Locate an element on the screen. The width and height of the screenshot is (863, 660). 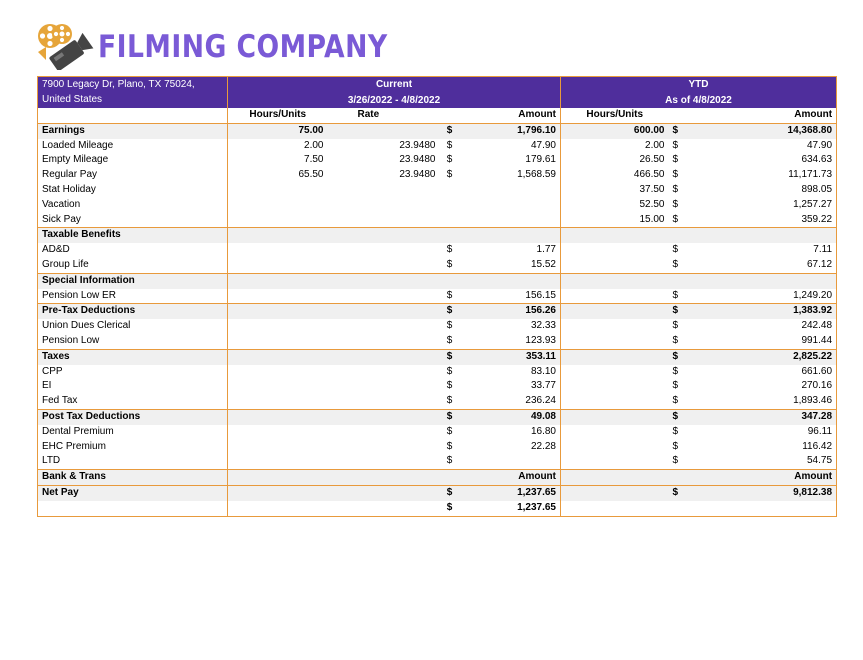
row-label: Sick Pay is located at coordinates (61, 219).